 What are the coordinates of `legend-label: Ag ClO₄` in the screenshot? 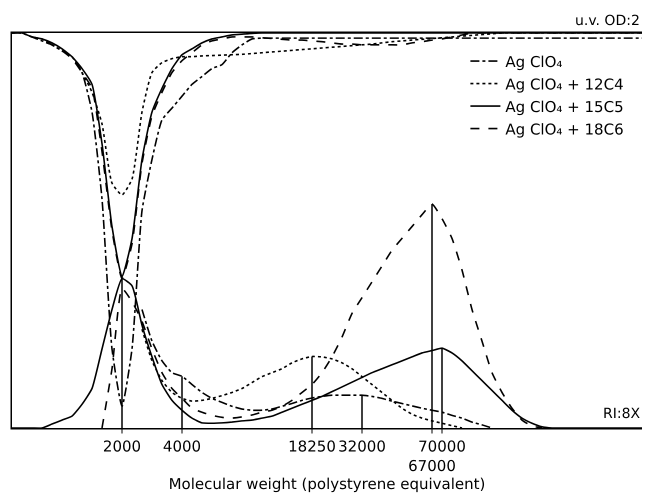 It's located at (533, 61).